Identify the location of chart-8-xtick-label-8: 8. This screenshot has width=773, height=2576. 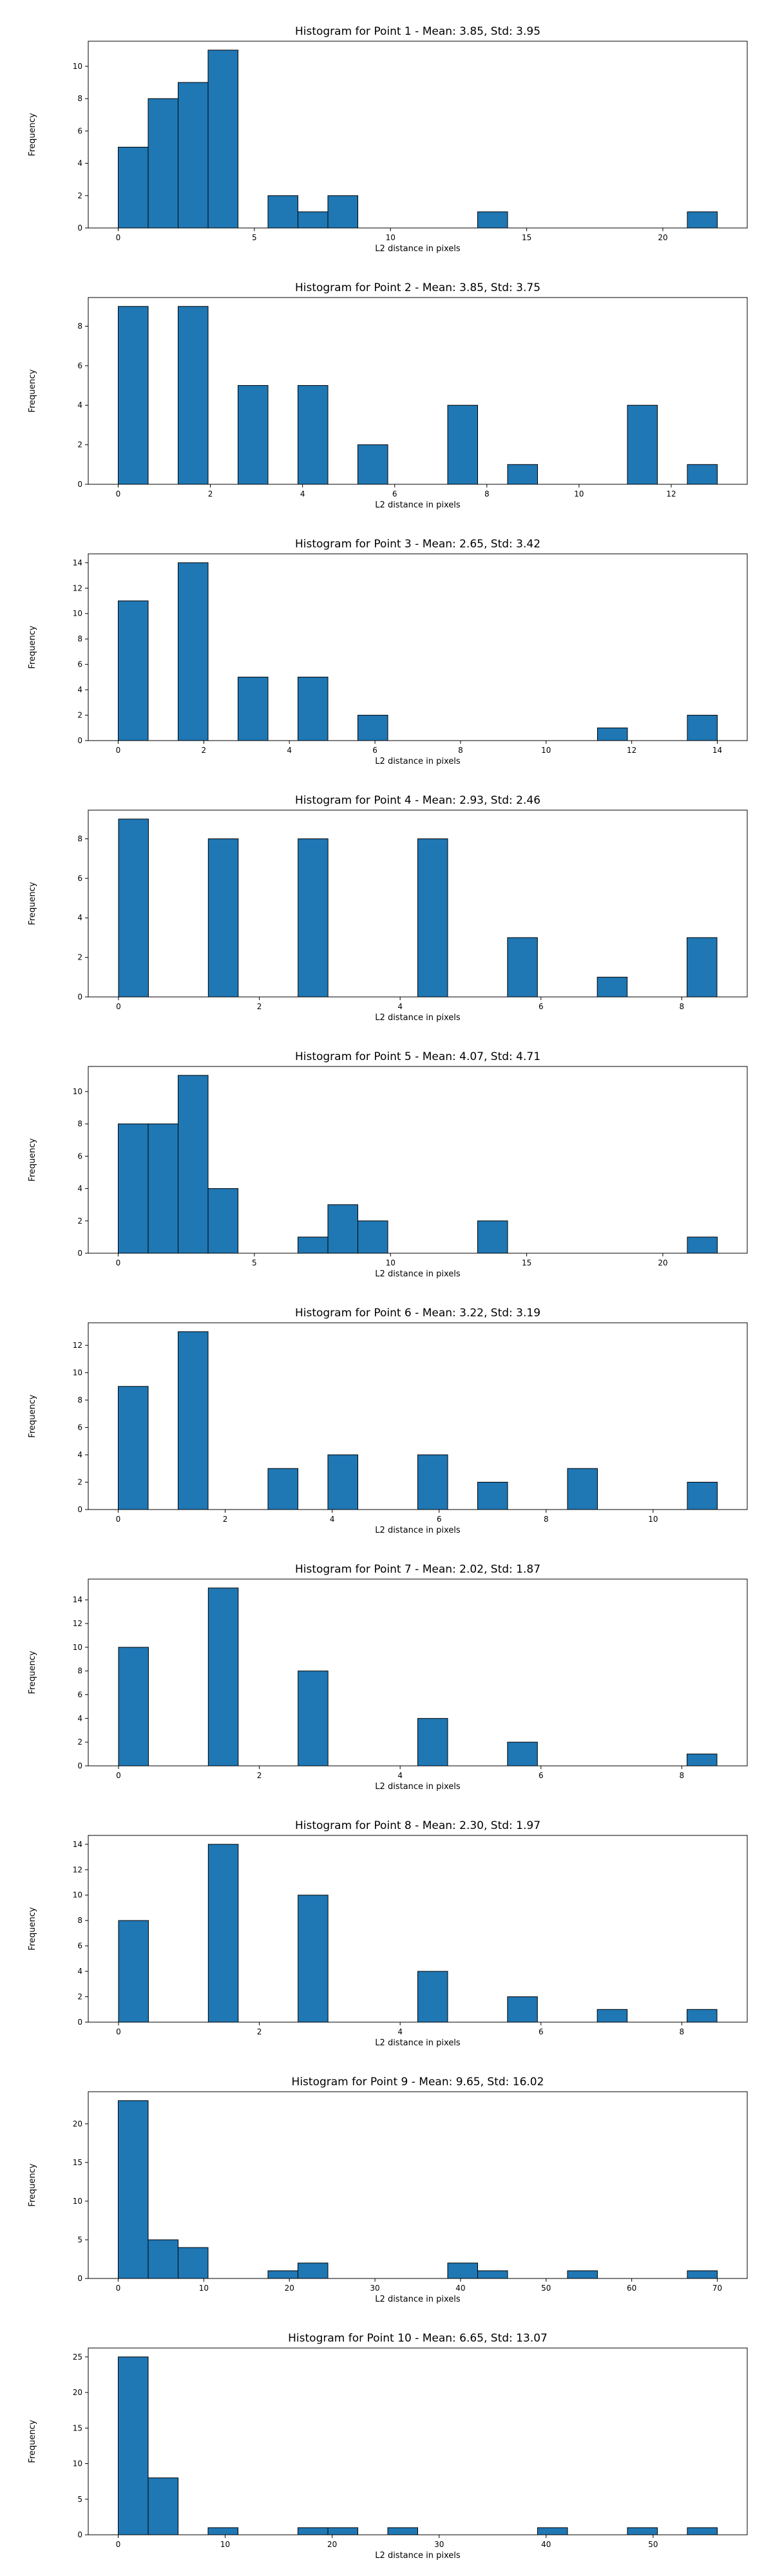
(683, 2031).